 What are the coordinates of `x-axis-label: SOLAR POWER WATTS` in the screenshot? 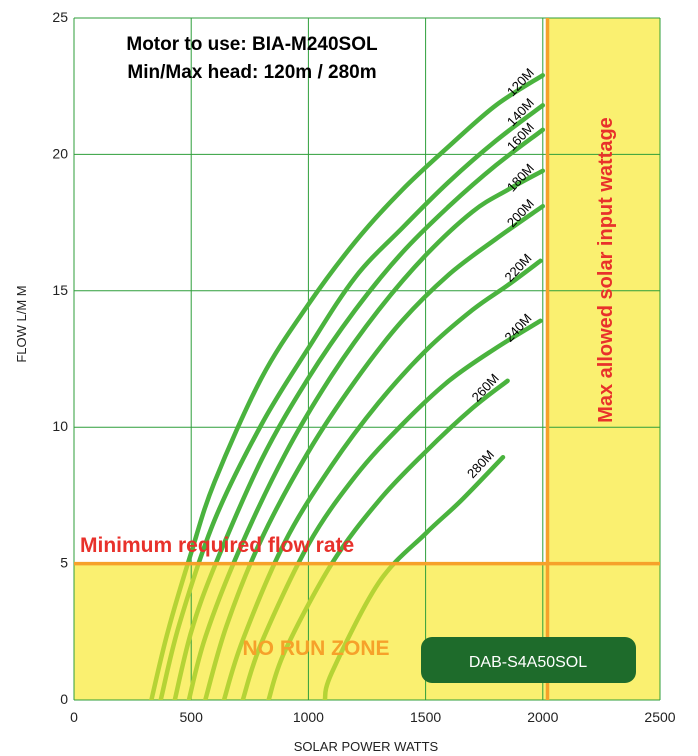 It's located at (366, 746).